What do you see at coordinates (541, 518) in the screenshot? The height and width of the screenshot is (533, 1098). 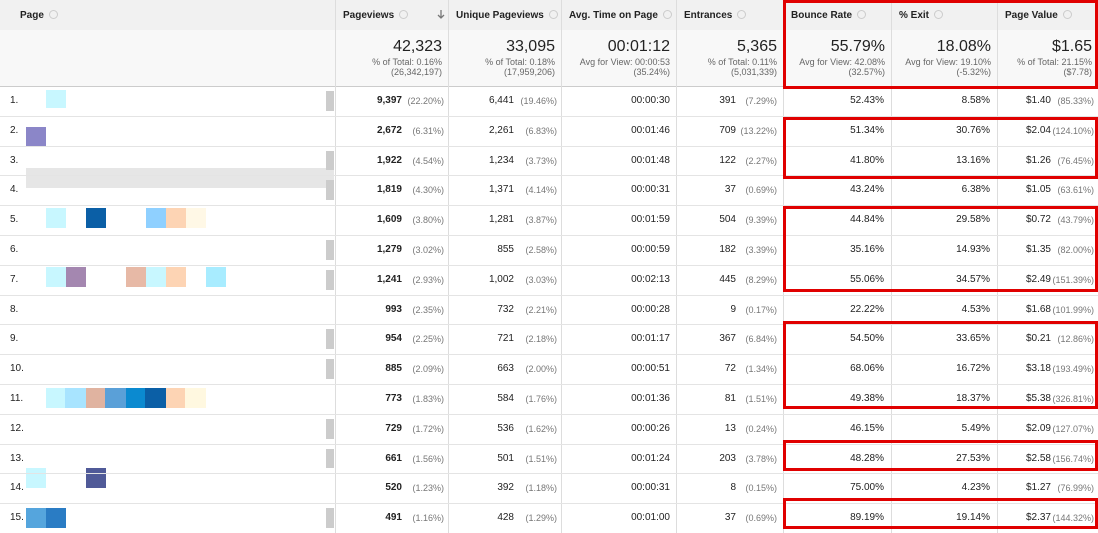 I see `unique-pct: (1.29%)` at bounding box center [541, 518].